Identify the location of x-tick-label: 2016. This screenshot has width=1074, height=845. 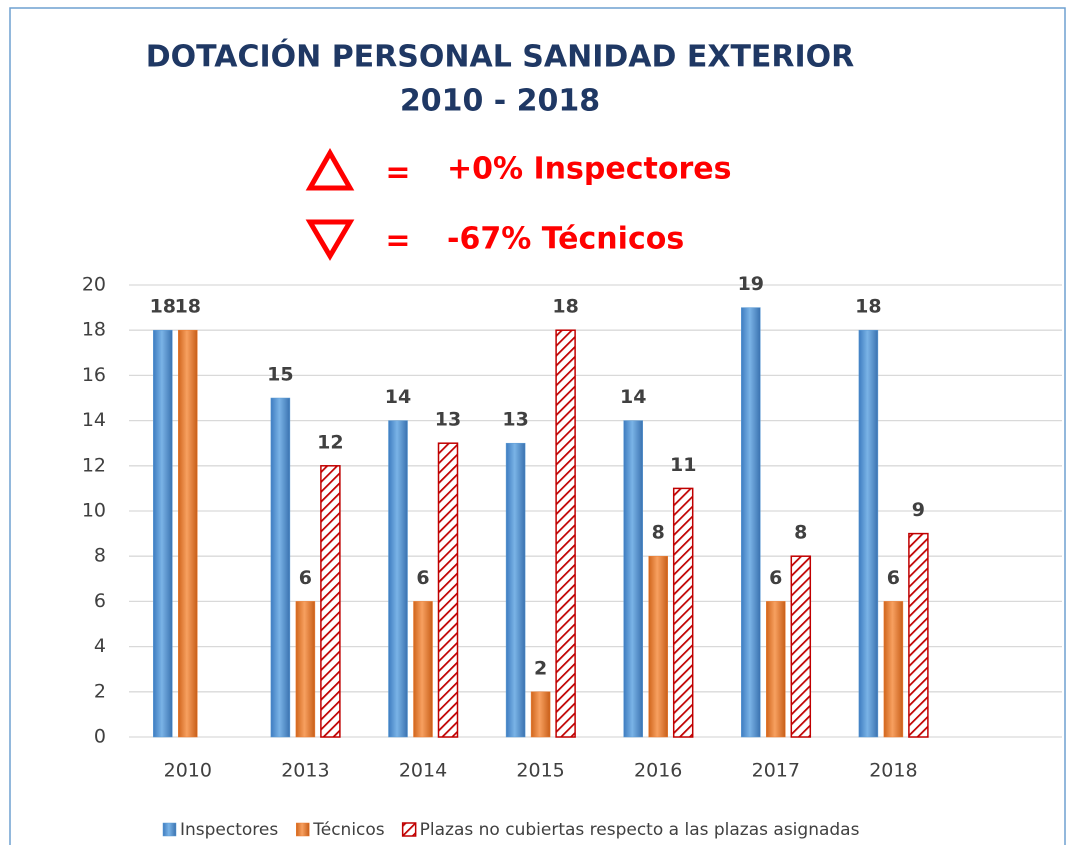
(658, 771).